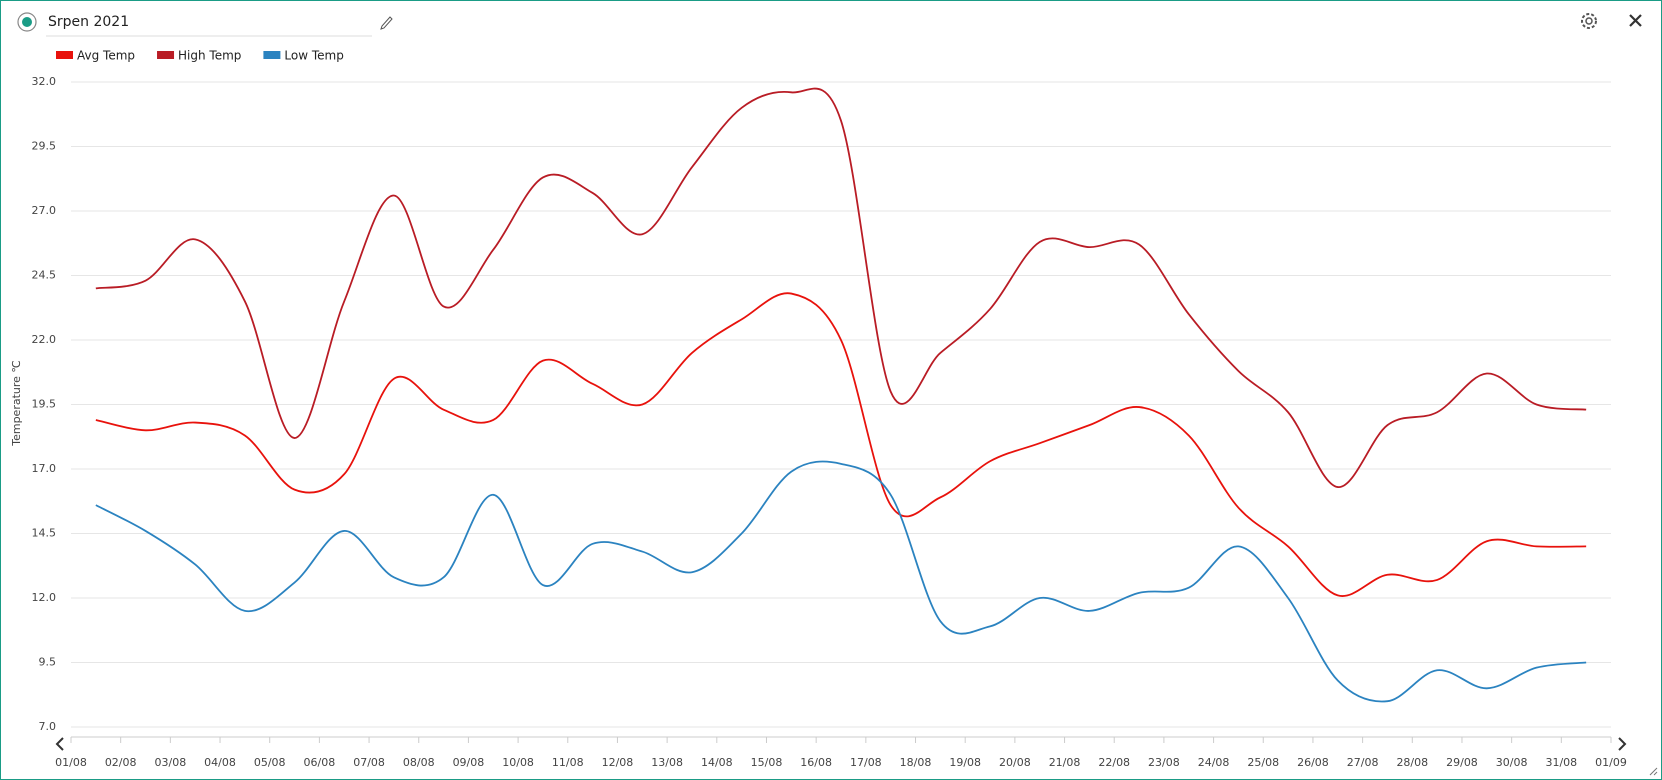 The height and width of the screenshot is (780, 1662). What do you see at coordinates (1164, 762) in the screenshot?
I see `x-tick-label: 23/08` at bounding box center [1164, 762].